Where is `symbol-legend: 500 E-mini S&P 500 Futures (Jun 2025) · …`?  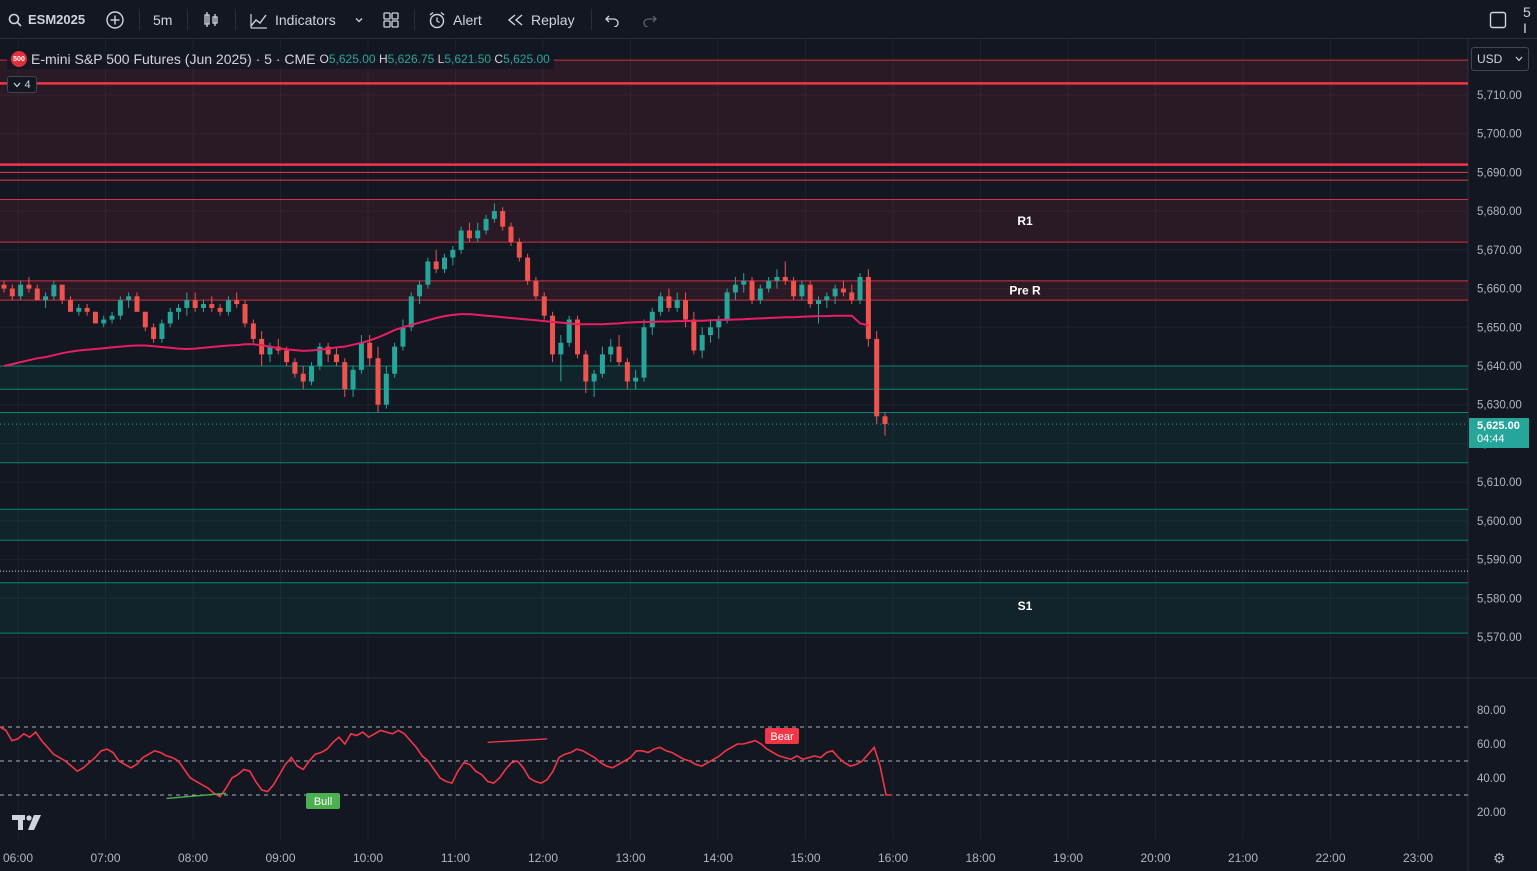
symbol-legend: 500 E-mini S&P 500 Futures (Jun 2025) · … is located at coordinates (280, 59).